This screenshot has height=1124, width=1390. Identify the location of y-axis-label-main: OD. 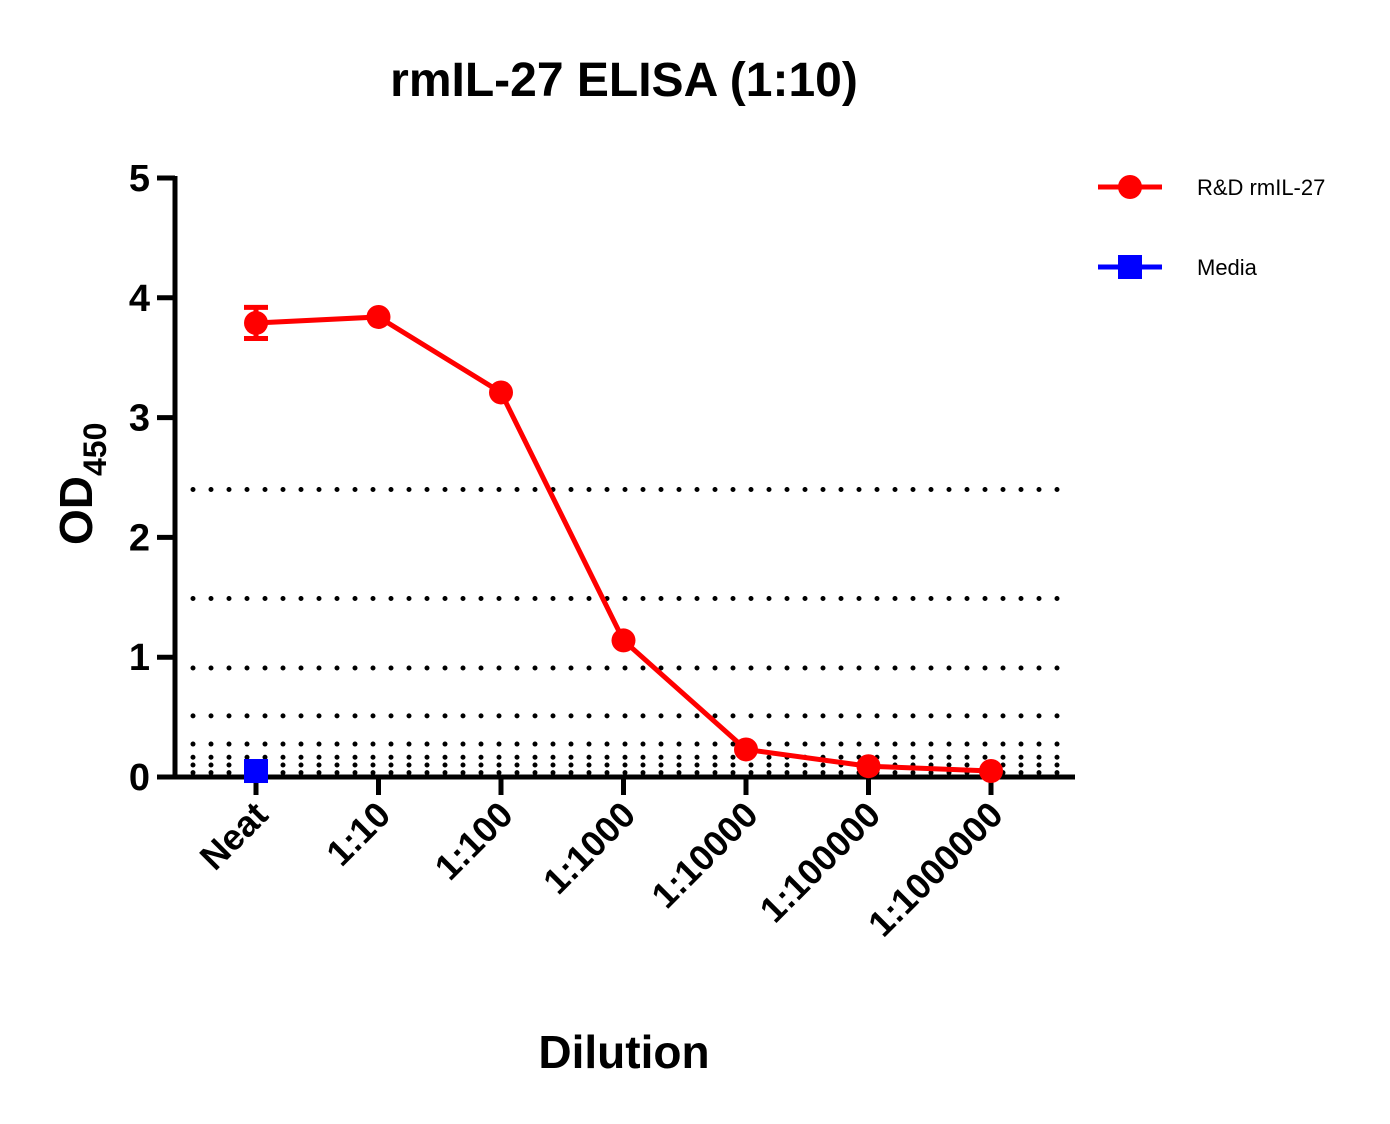
(76, 510).